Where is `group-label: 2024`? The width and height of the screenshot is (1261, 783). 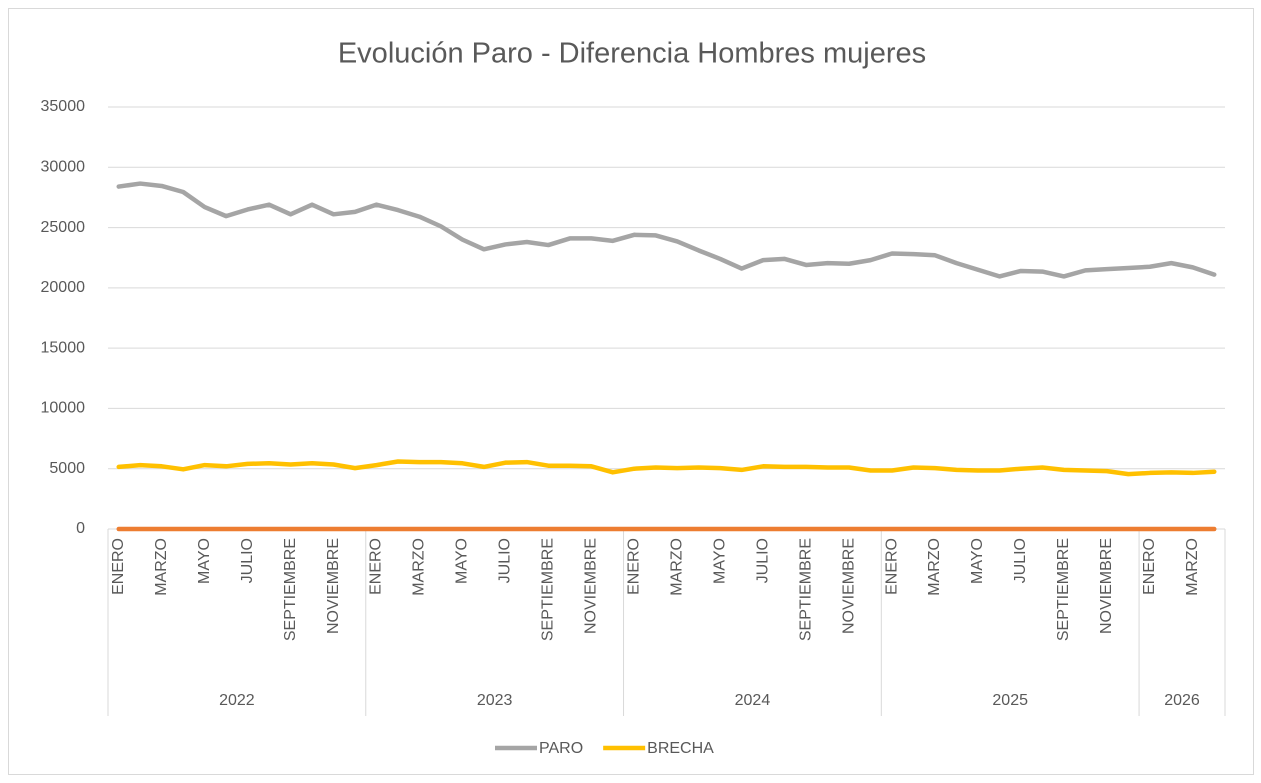
group-label: 2024 is located at coordinates (753, 700).